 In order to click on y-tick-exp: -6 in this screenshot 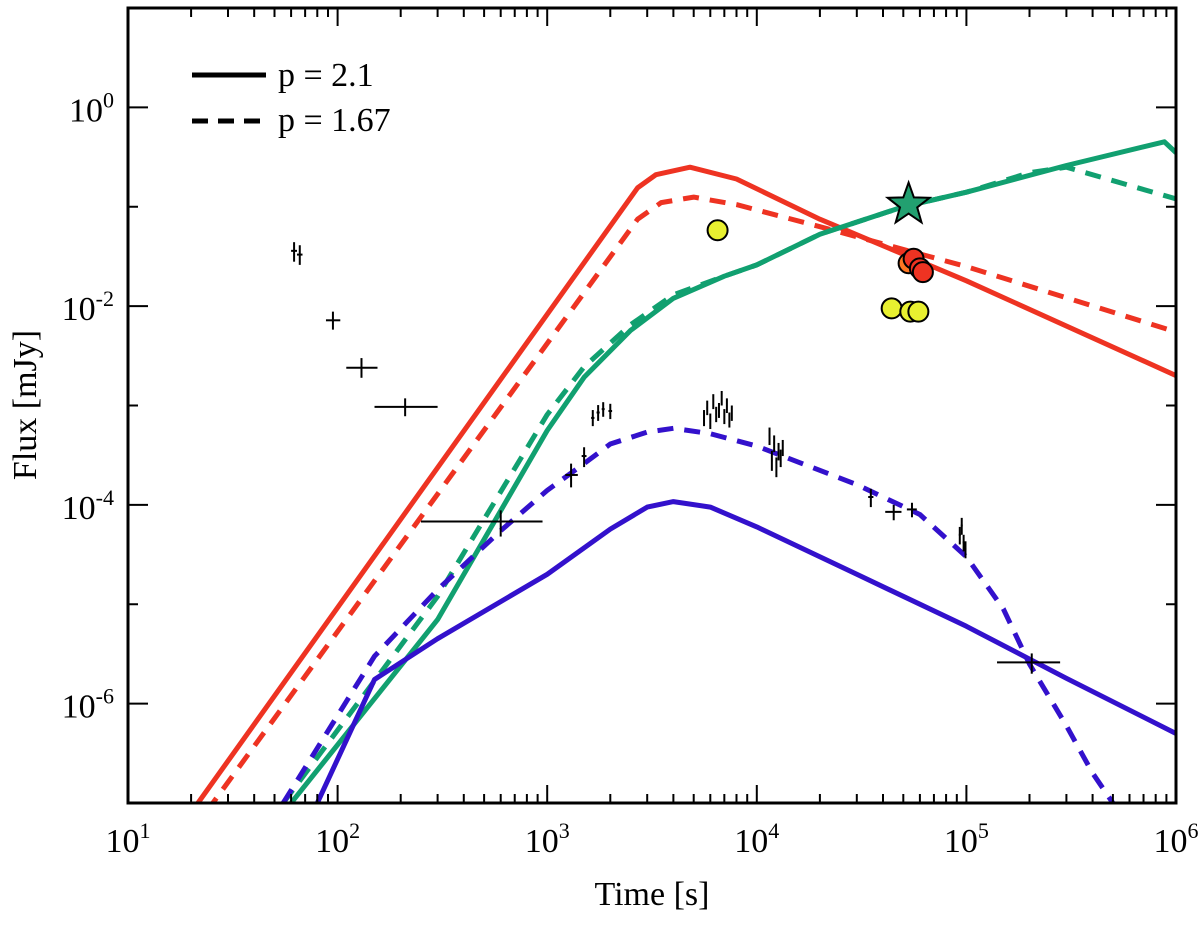, I will do `click(105, 696)`.